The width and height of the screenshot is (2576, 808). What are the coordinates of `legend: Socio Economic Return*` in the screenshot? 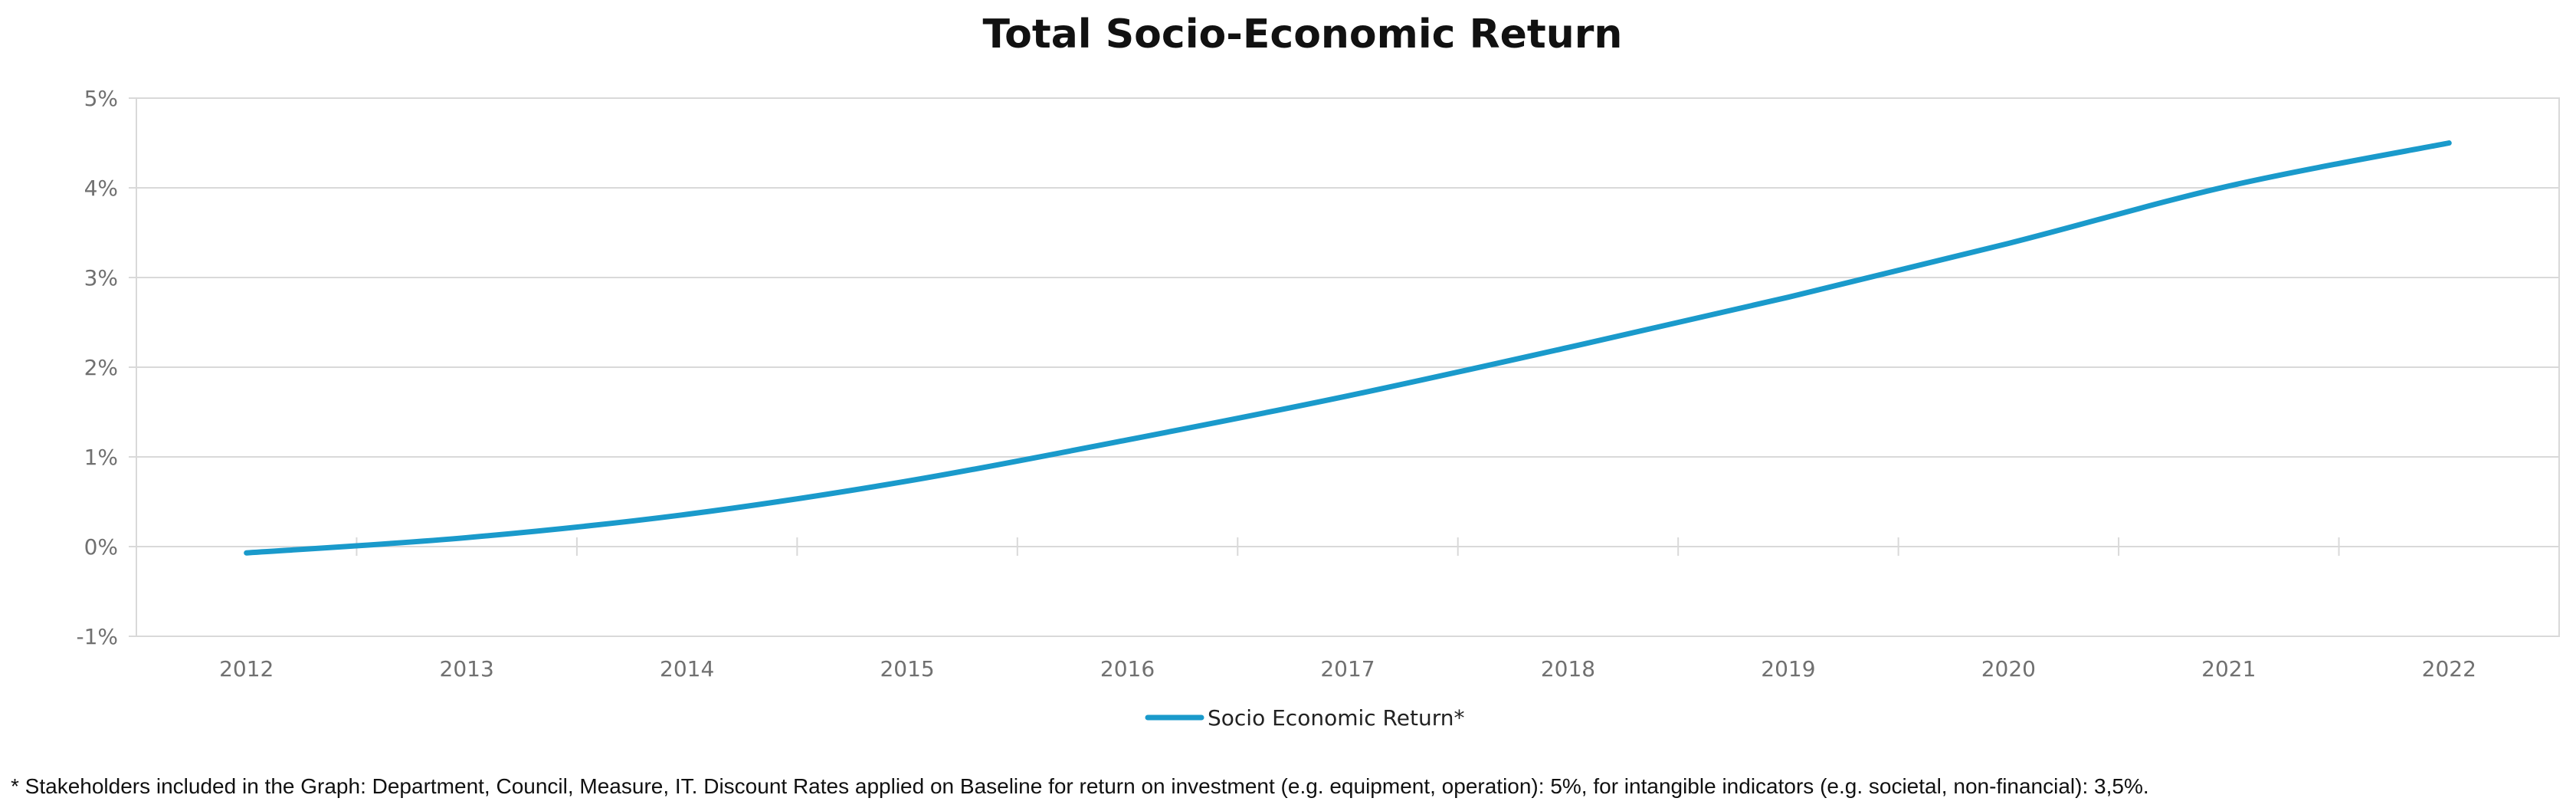 It's located at (1305, 718).